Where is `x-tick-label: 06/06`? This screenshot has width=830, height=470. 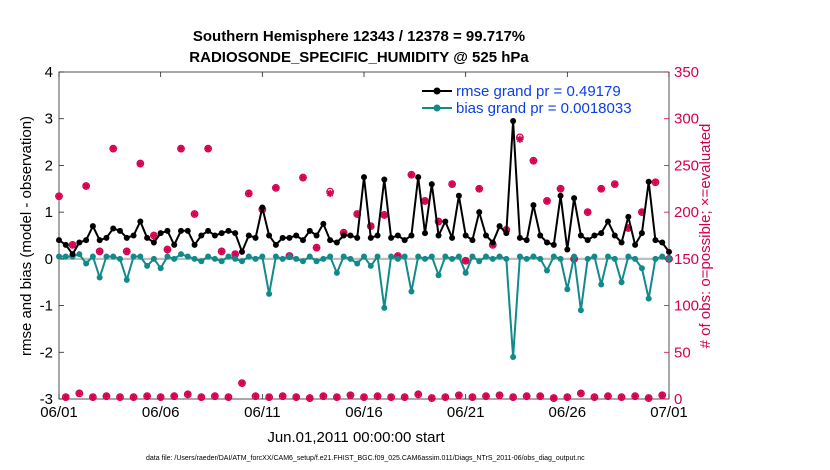
x-tick-label: 06/06 is located at coordinates (161, 412).